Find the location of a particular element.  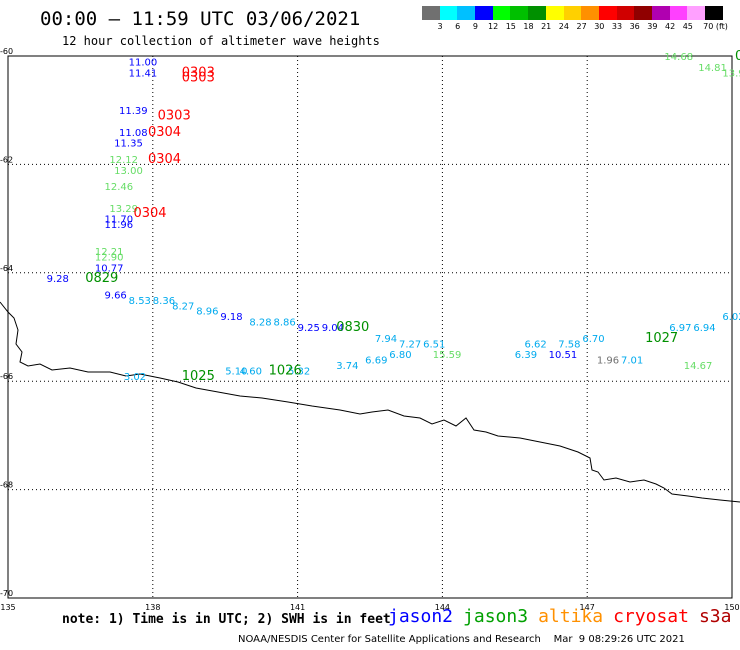

wave-height-label: 11.00 is located at coordinates (143, 62).